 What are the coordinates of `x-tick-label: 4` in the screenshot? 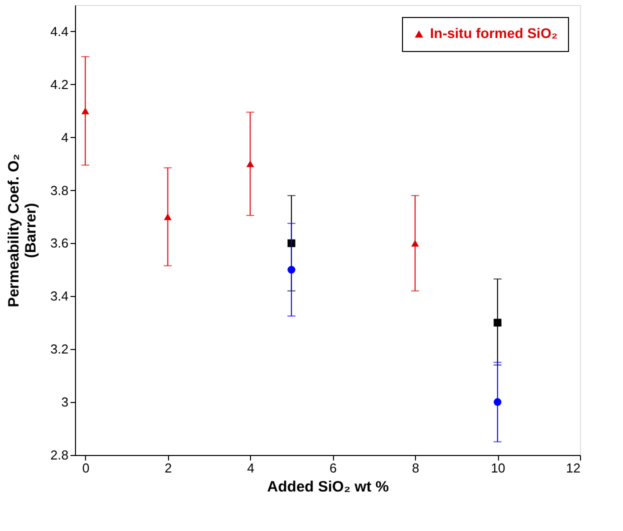 It's located at (250, 468).